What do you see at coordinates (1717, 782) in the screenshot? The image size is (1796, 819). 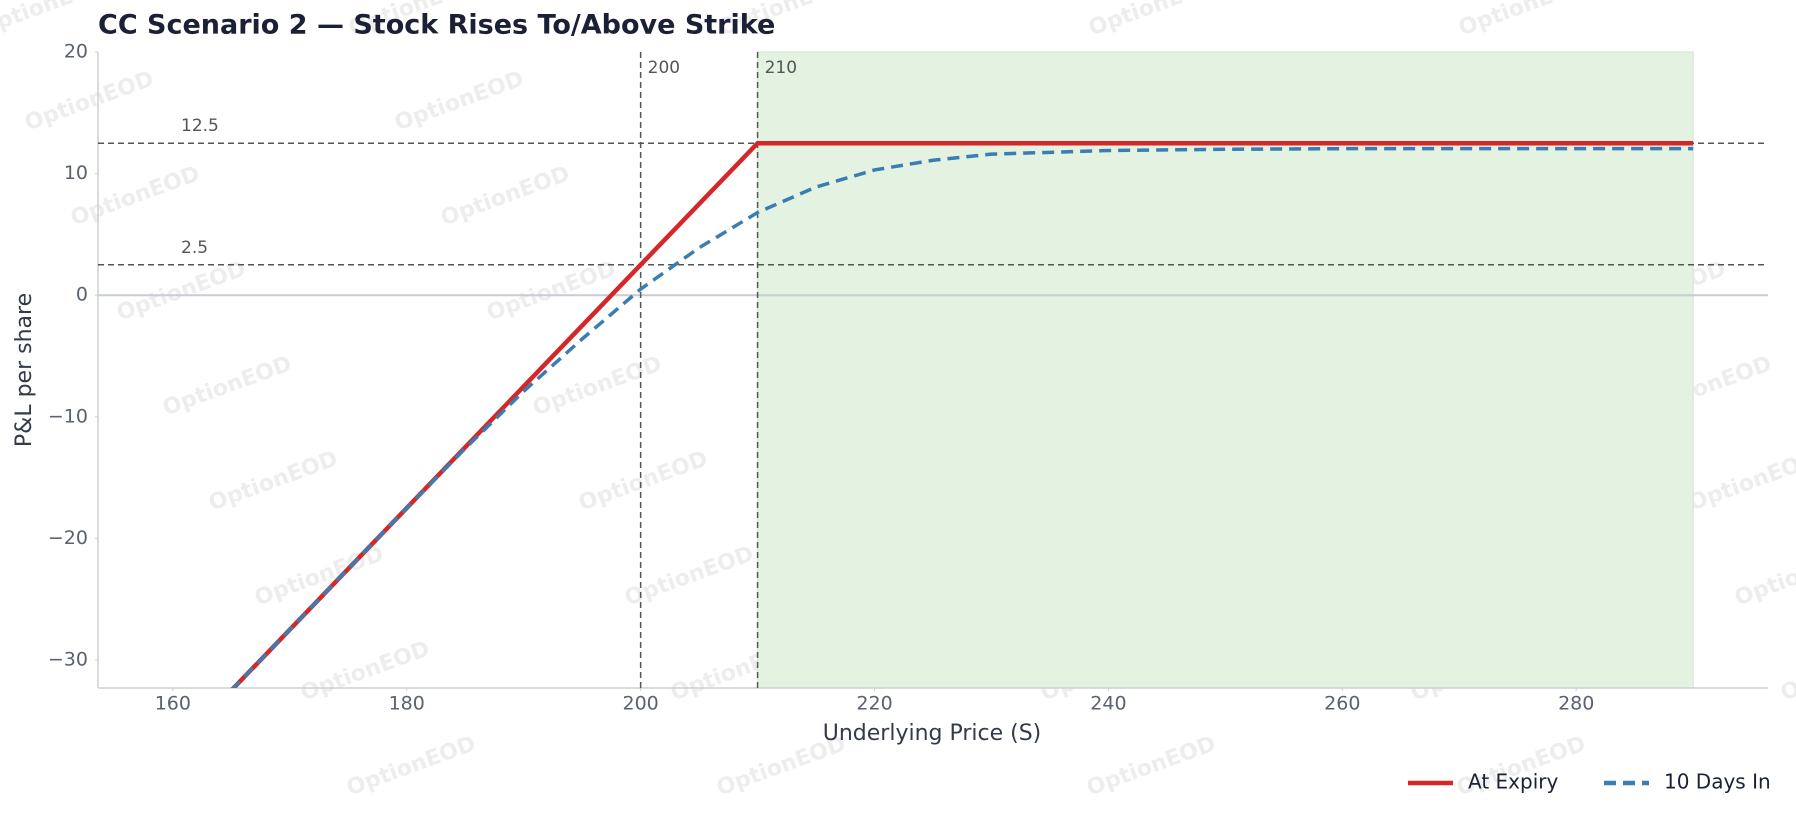 I see `legend-label: 10 Days In` at bounding box center [1717, 782].